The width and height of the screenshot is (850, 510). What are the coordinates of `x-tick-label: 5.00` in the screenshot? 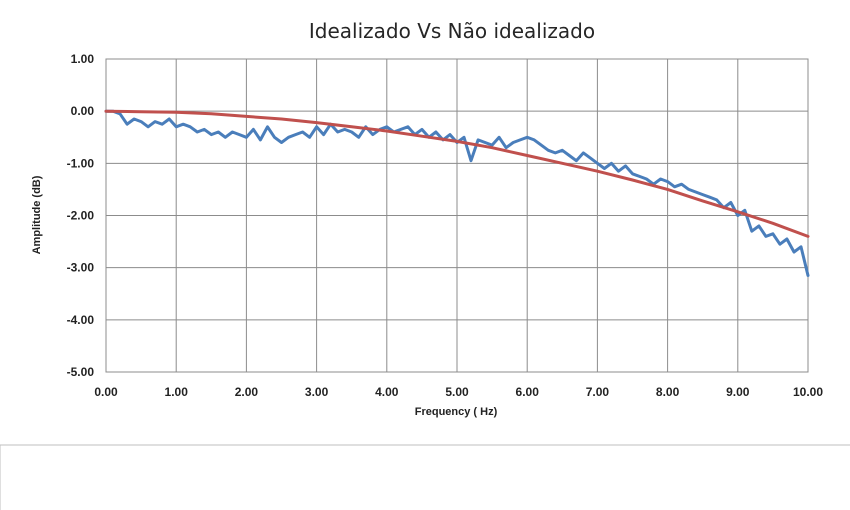 It's located at (457, 392).